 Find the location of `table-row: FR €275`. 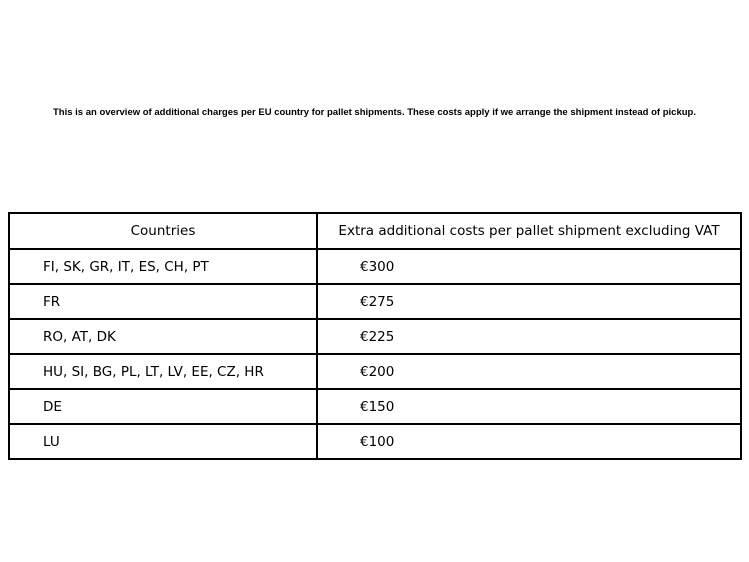

table-row: FR €275 is located at coordinates (375, 301).